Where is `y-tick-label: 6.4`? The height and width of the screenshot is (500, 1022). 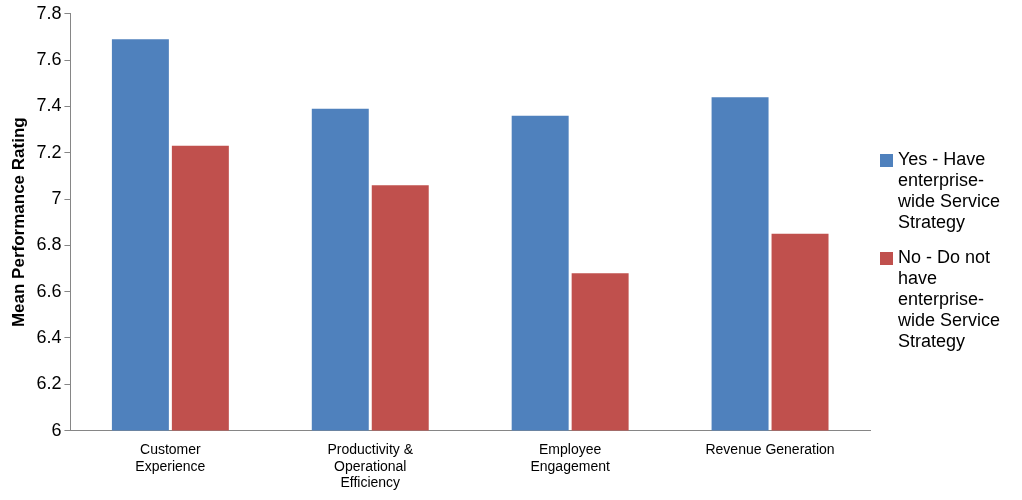
y-tick-label: 6.4 is located at coordinates (49, 336).